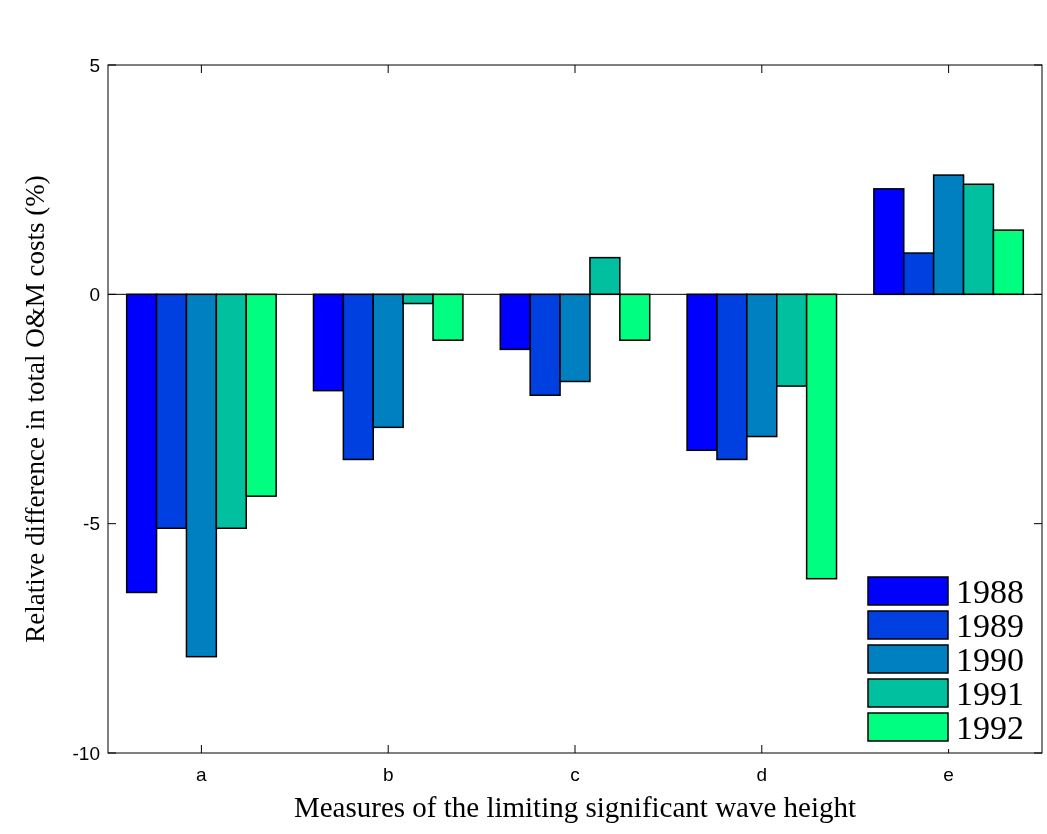 Image resolution: width=1047 pixels, height=834 pixels. I want to click on y-axis-title: Relative difference in total O&M costs (%), so click(35, 409).